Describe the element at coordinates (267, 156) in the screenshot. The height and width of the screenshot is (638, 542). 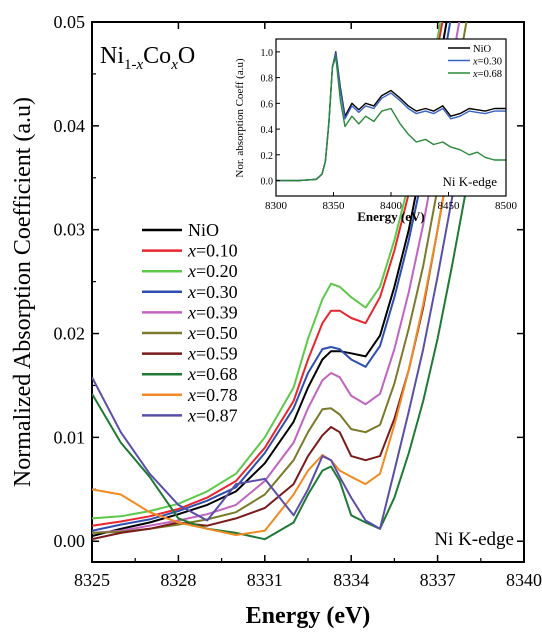
I see `inset-y-tick-label: 0.2` at that location.